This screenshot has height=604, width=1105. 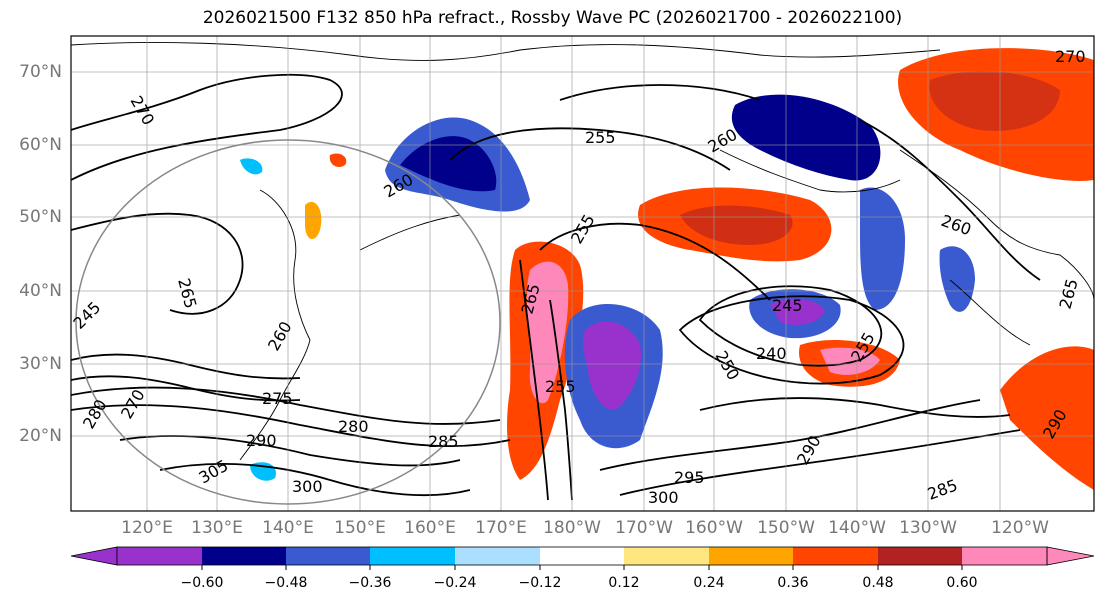 I want to click on lat-label: 70°N, so click(x=40, y=72).